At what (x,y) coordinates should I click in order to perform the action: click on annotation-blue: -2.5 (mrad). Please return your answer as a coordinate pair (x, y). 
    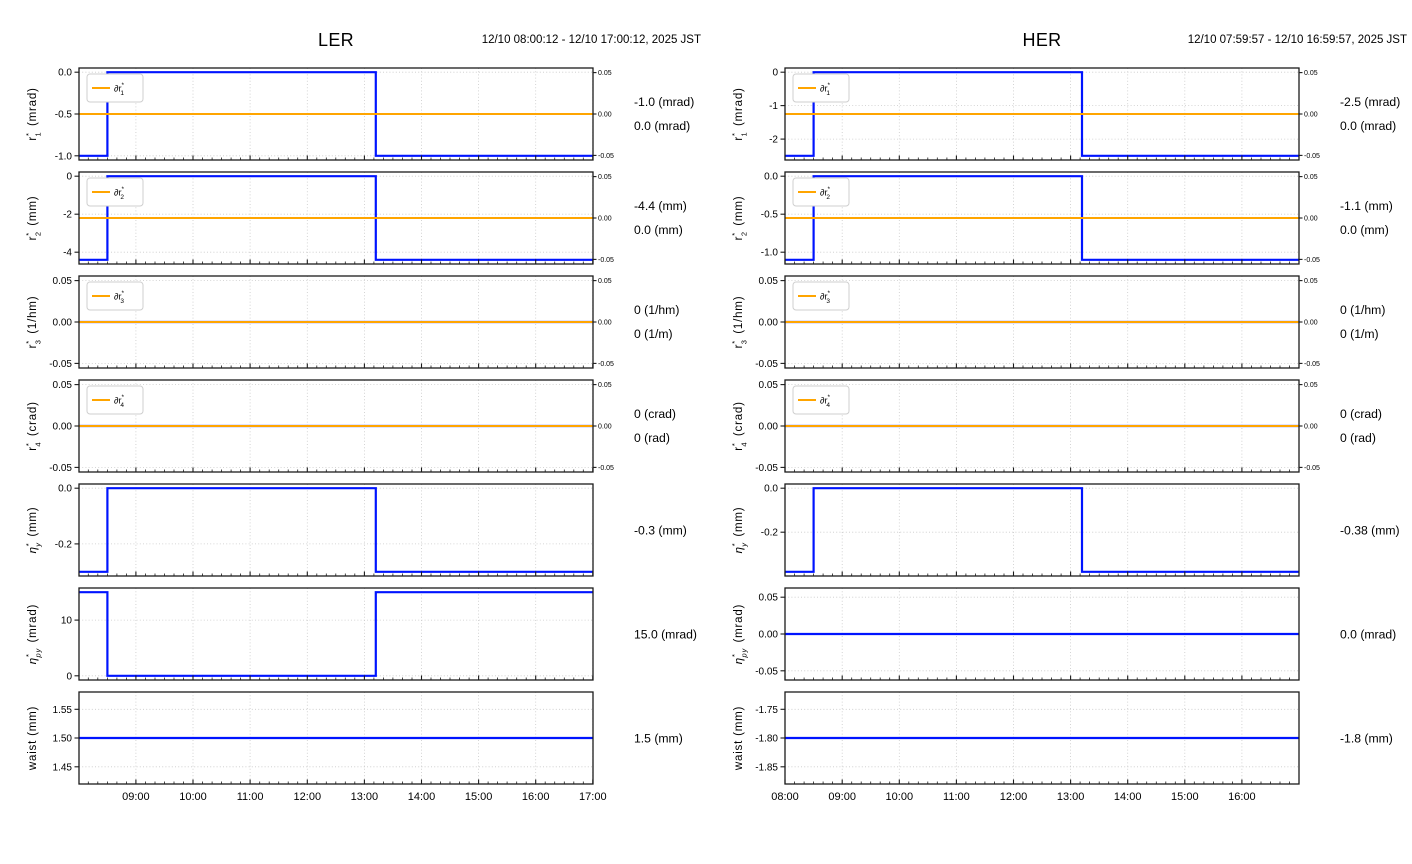
    Looking at the image, I should click on (1370, 102).